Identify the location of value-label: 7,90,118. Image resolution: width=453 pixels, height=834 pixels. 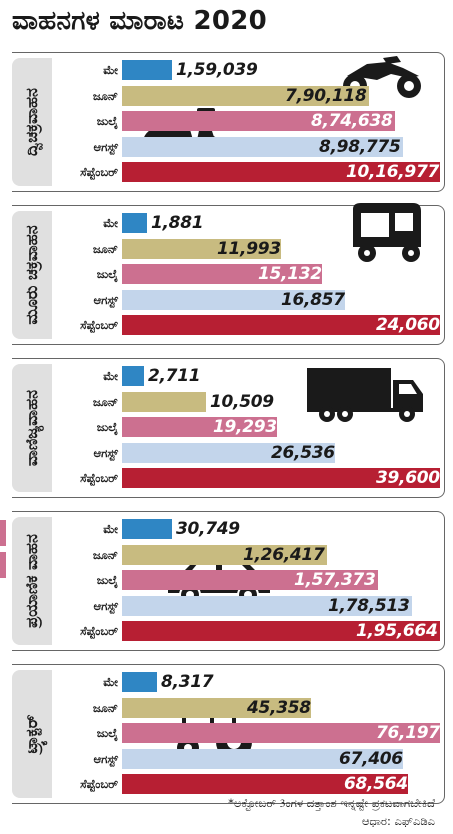
(326, 95).